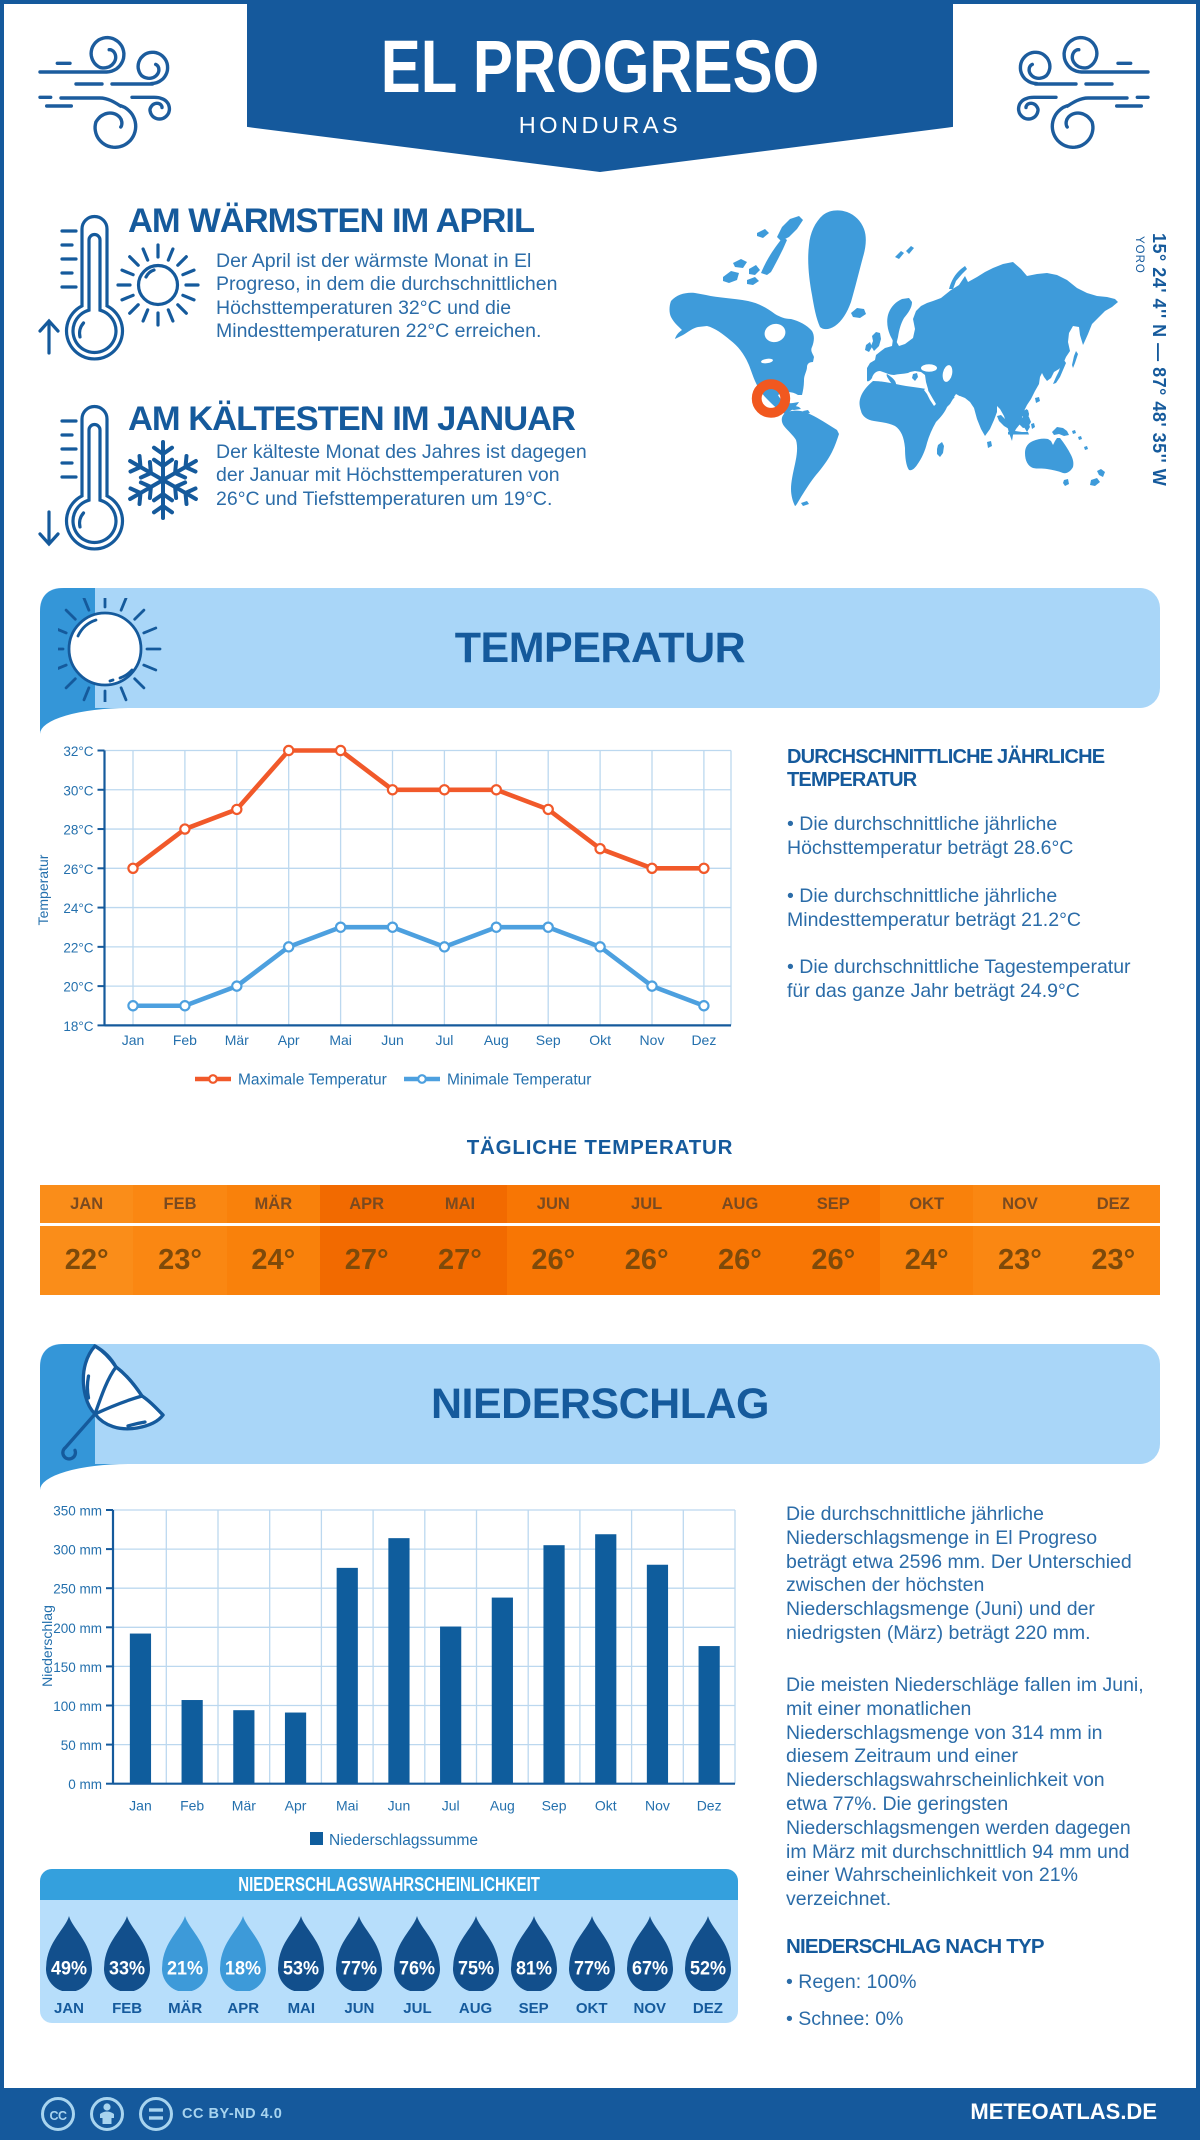 Image resolution: width=1200 pixels, height=2140 pixels. I want to click on svg-text: 18%, so click(243, 1969).